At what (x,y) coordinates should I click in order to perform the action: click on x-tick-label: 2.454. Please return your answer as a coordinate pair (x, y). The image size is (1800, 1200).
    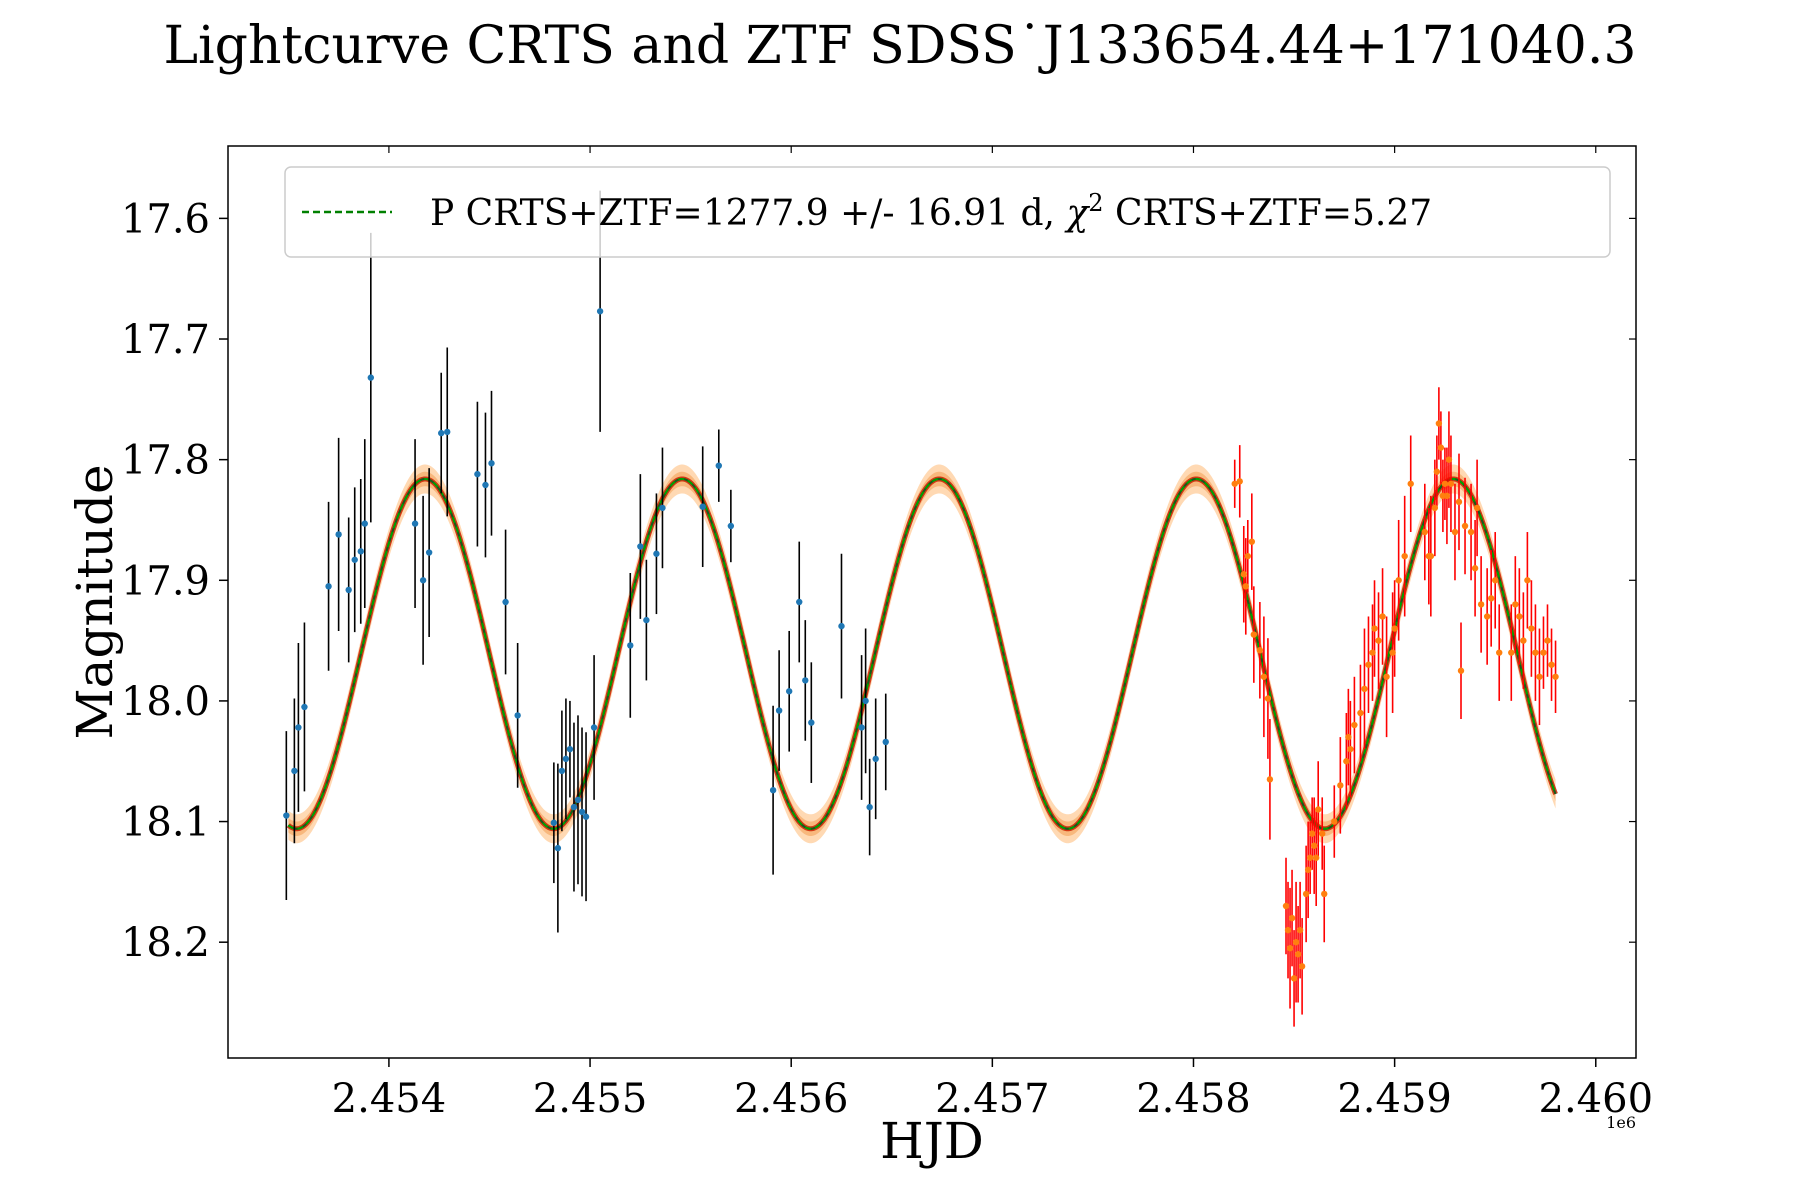
    Looking at the image, I should click on (389, 1099).